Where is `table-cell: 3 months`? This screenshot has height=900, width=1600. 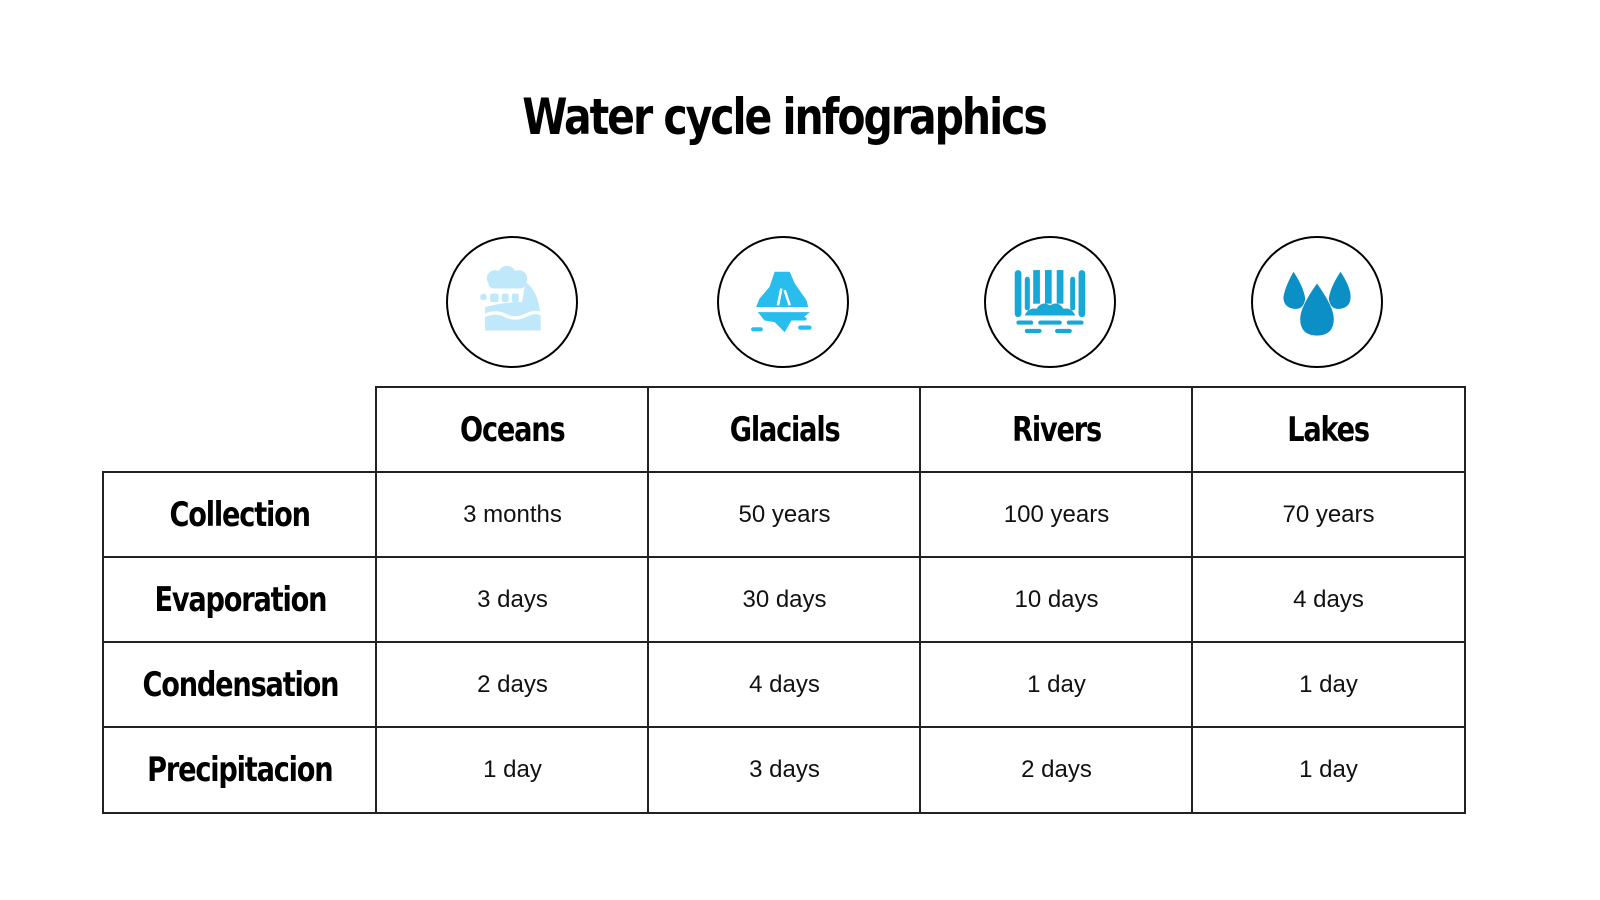 table-cell: 3 months is located at coordinates (512, 515).